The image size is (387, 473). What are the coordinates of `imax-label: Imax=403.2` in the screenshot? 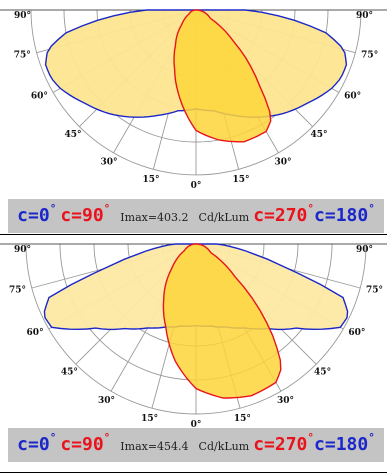 It's located at (154, 217).